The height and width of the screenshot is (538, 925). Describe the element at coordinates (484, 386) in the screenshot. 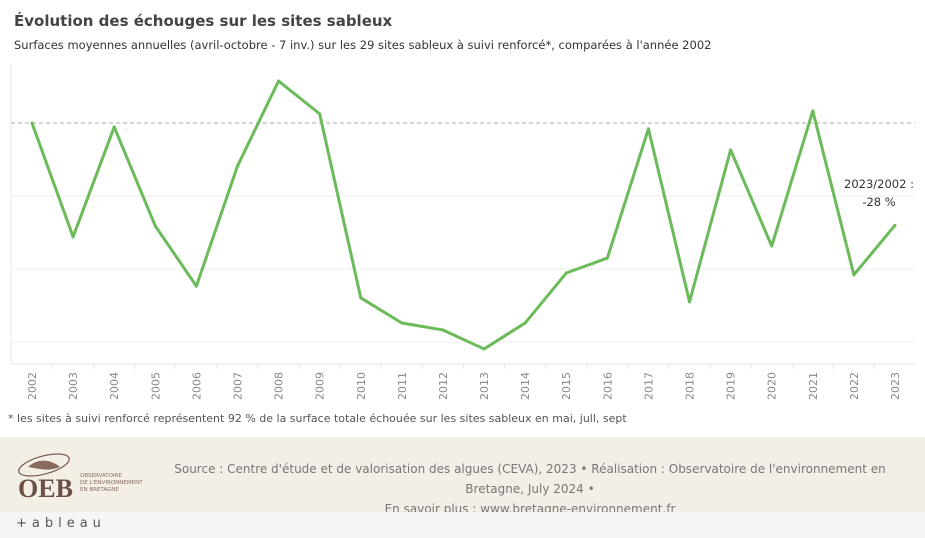

I see `x-tick-label: 2013` at that location.